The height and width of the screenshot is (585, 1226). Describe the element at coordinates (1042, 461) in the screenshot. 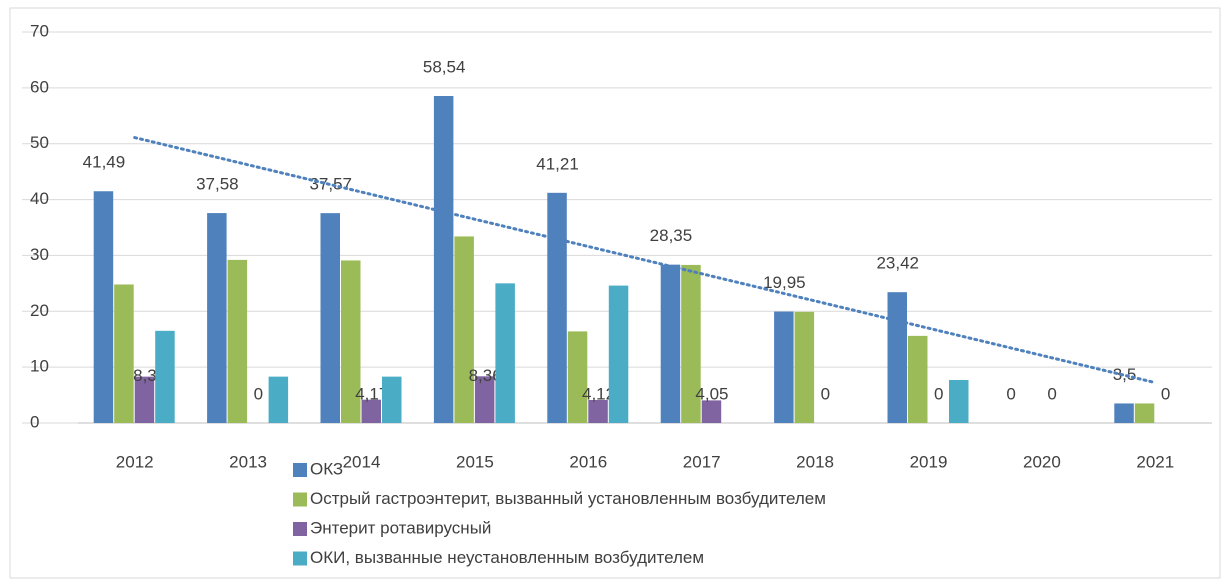

I see `x-tick-label: 2020` at that location.